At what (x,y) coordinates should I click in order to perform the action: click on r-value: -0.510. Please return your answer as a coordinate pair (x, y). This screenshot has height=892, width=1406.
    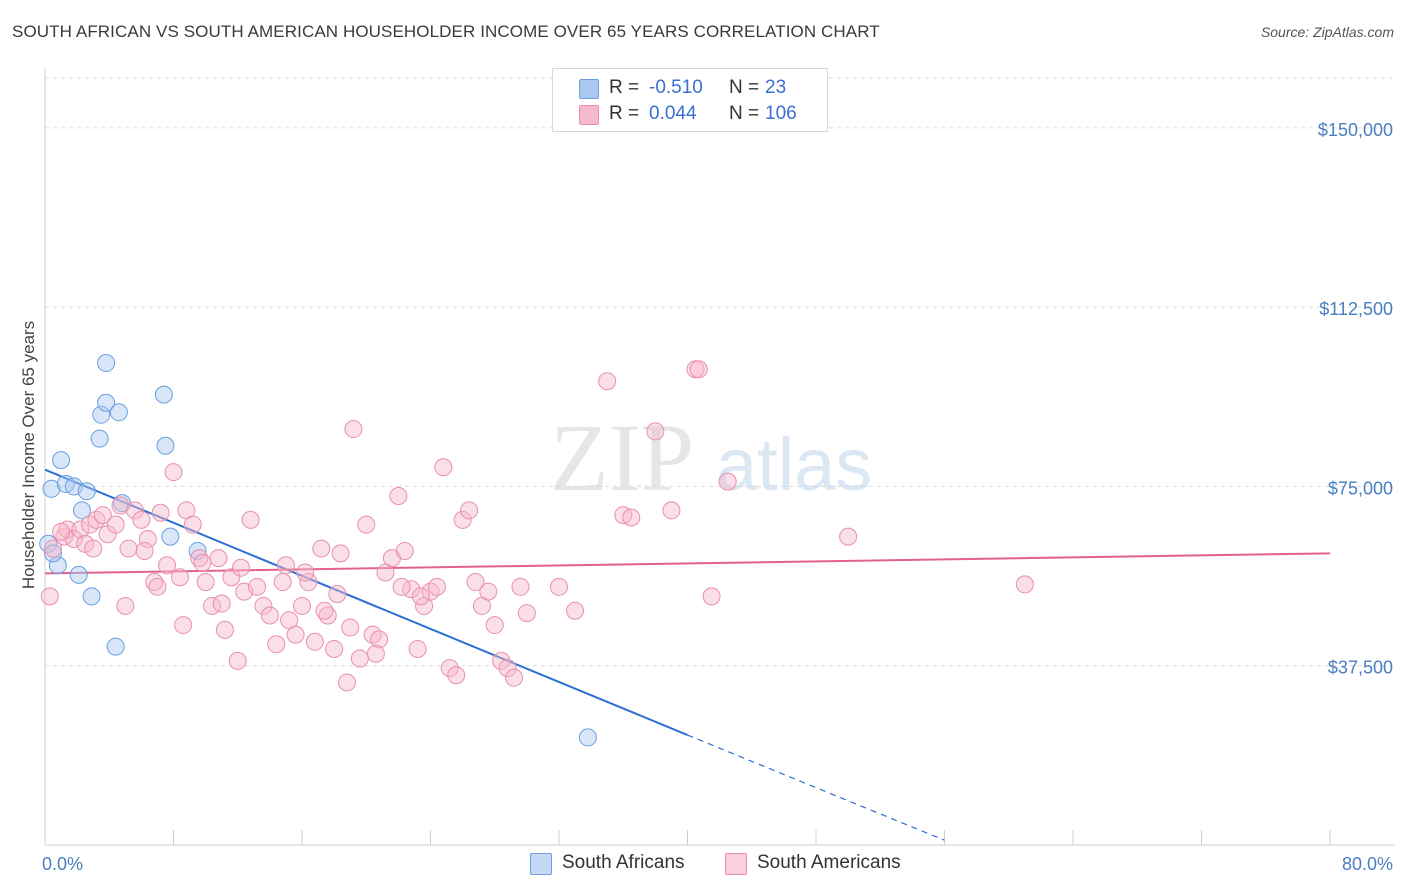
    Looking at the image, I should click on (676, 87).